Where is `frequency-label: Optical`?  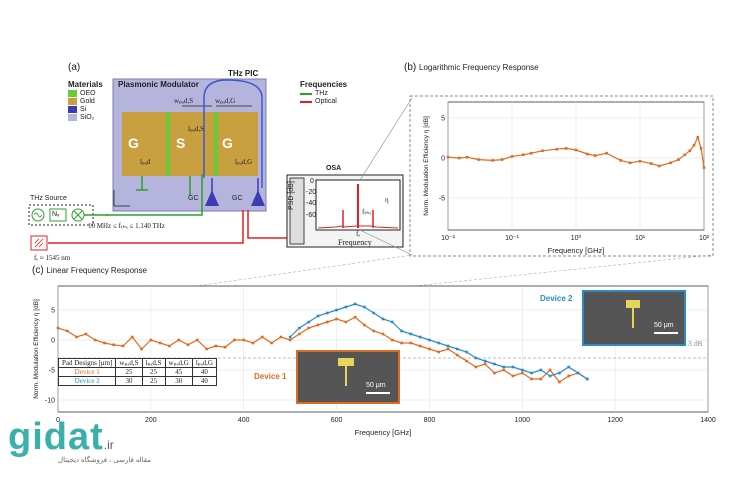 frequency-label: Optical is located at coordinates (326, 101).